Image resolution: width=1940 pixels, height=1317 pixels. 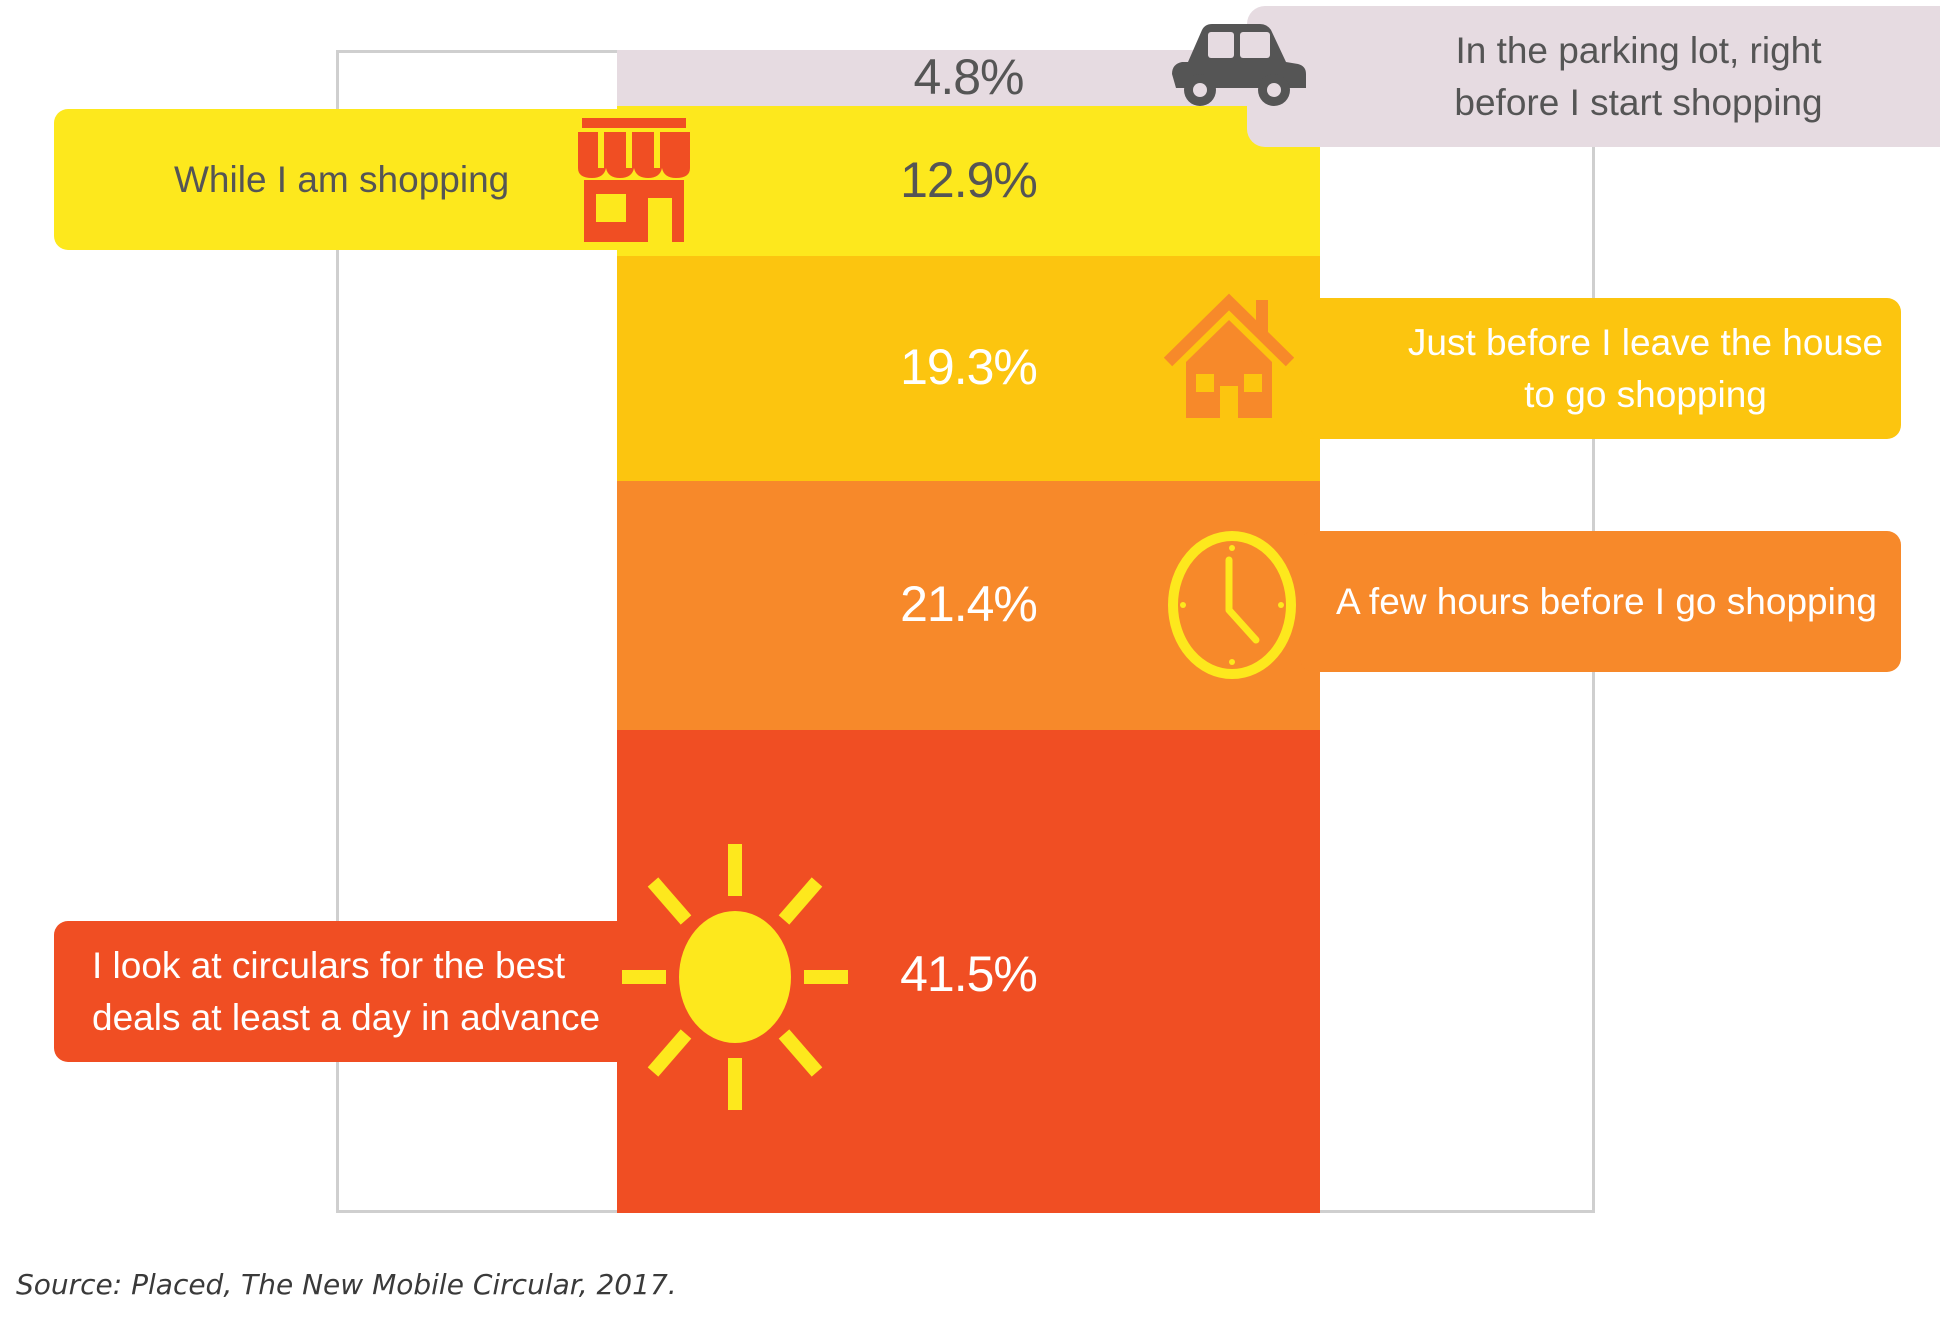 I want to click on label-house-line2: to go shopping, so click(x=1645, y=394).